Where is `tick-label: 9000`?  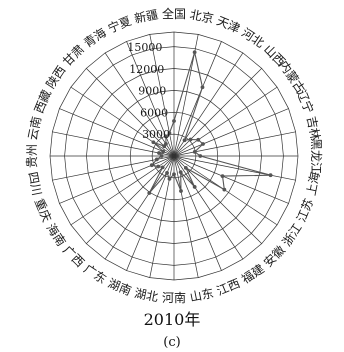
tick-label: 9000 is located at coordinates (152, 91).